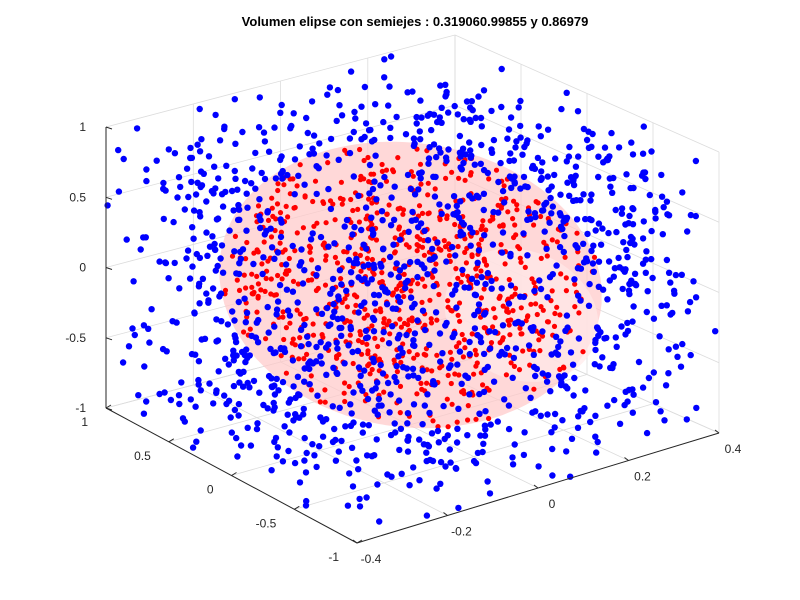  What do you see at coordinates (536, 486) in the screenshot?
I see `x-tick-mark` at bounding box center [536, 486].